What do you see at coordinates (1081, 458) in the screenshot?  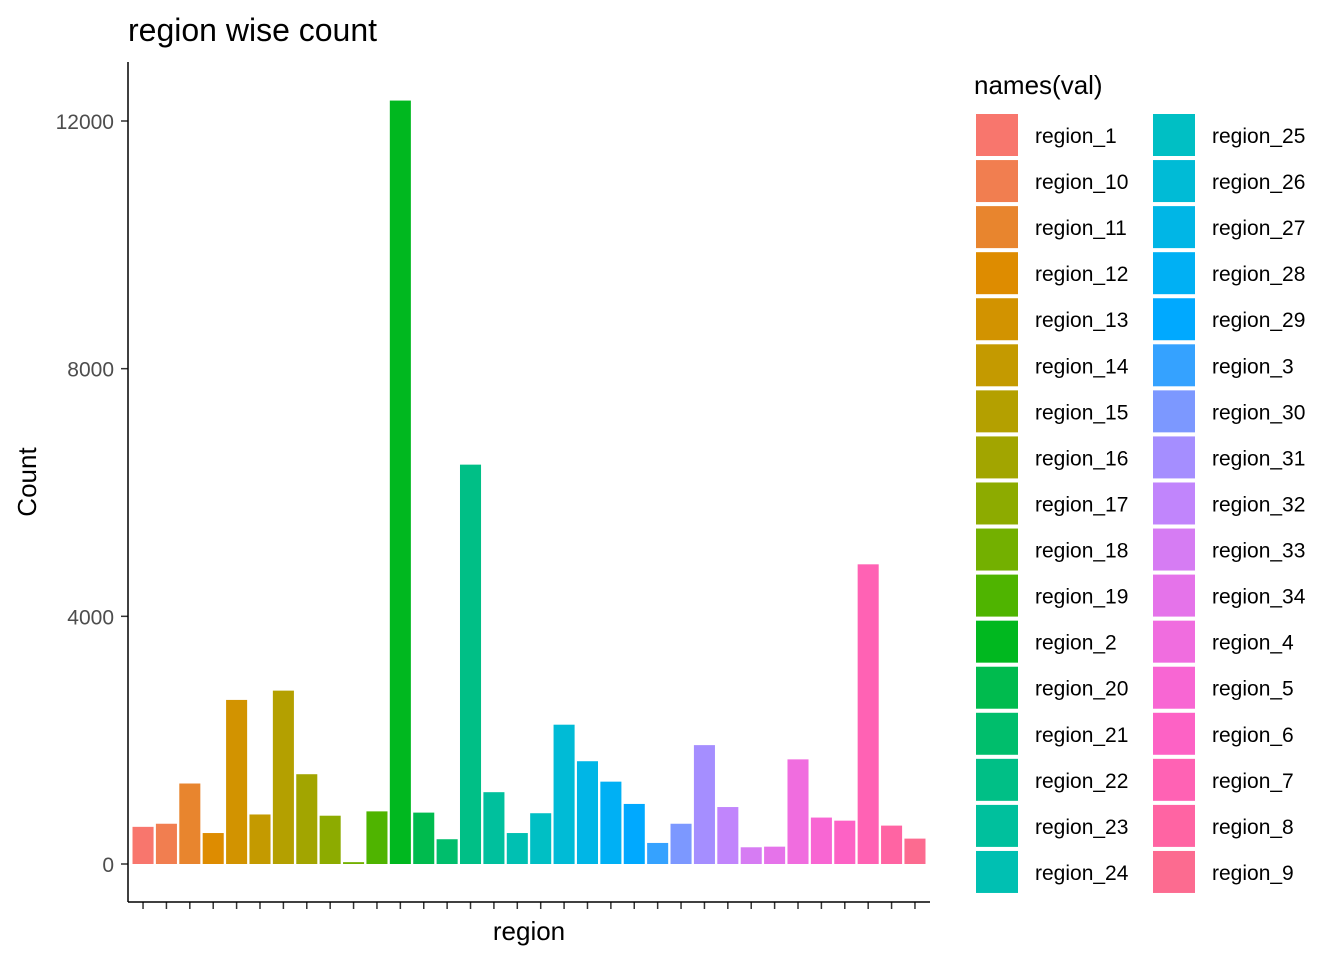 I see `legend-label: region_16` at bounding box center [1081, 458].